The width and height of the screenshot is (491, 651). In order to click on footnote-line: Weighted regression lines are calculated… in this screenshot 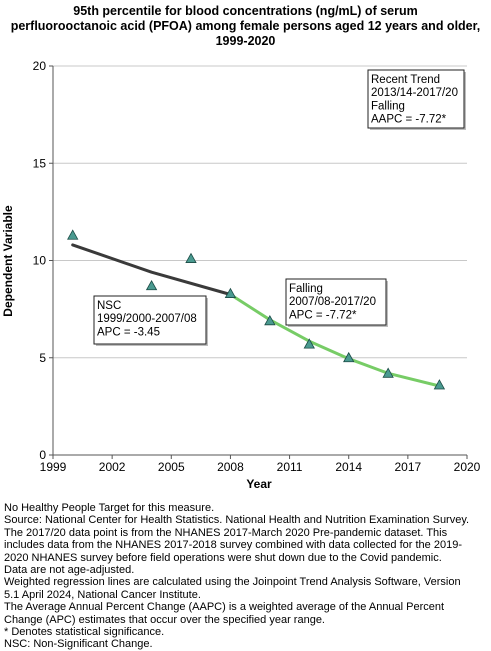, I will do `click(232, 582)`.